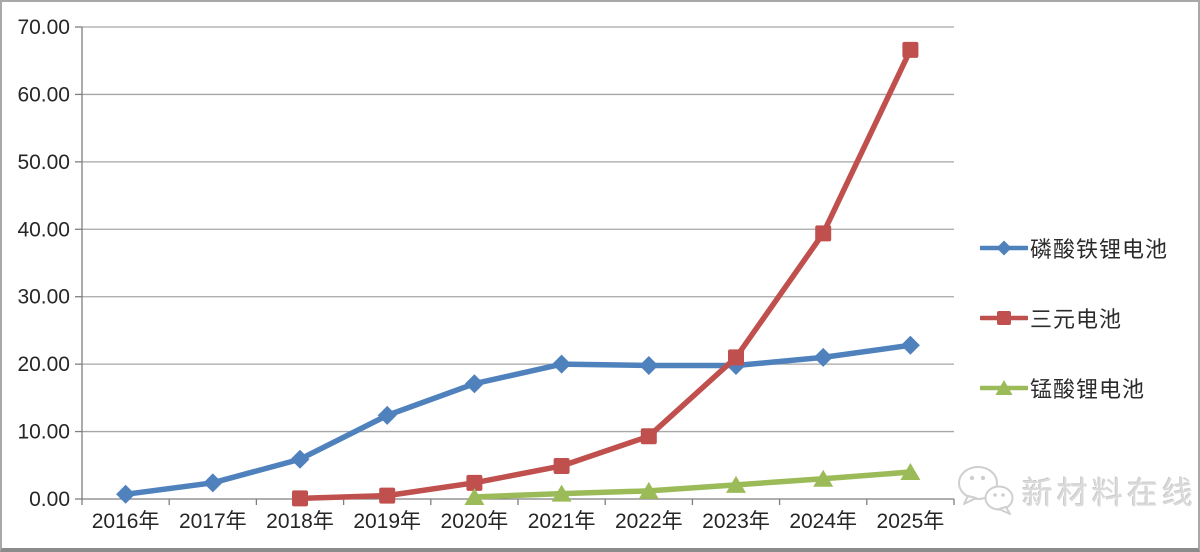  Describe the element at coordinates (49, 499) in the screenshot. I see `y-tick-label: 0.00` at that location.